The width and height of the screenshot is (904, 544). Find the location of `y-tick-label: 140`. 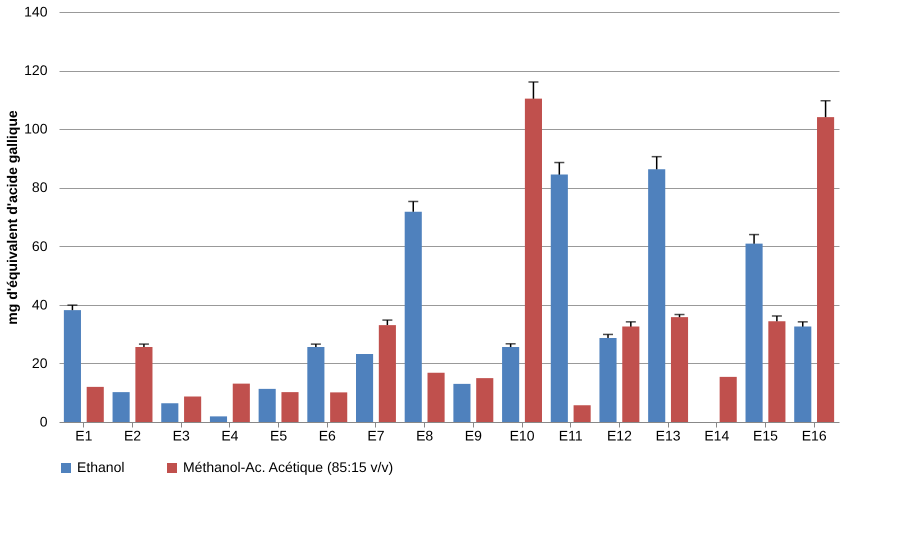

y-tick-label: 140 is located at coordinates (36, 12).